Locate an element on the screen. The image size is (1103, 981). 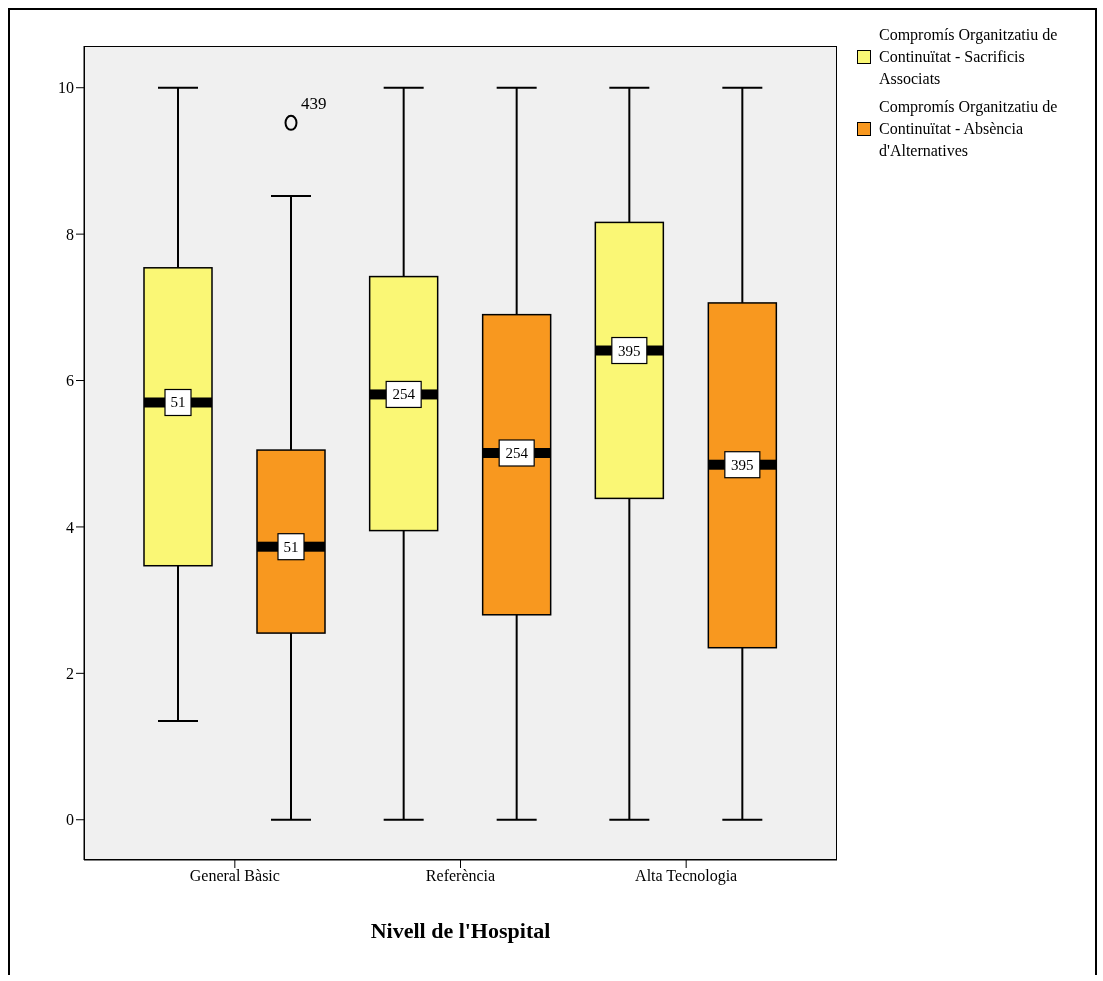
y-tick-label: 6 is located at coordinates (70, 381).